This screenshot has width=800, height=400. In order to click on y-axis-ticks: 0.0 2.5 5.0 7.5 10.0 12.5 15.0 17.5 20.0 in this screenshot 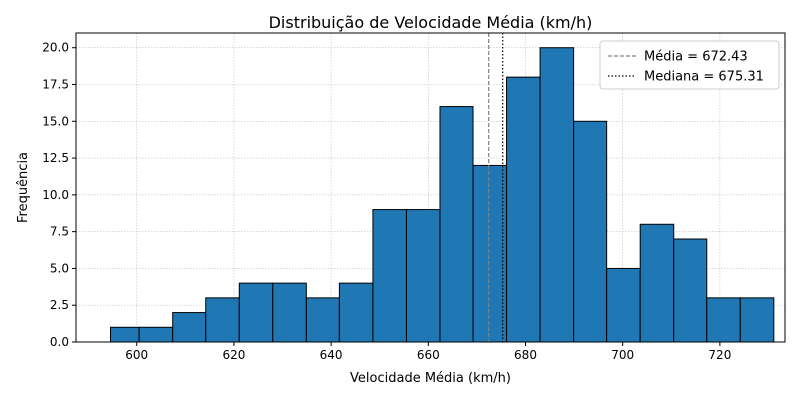, I will do `click(59, 195)`.